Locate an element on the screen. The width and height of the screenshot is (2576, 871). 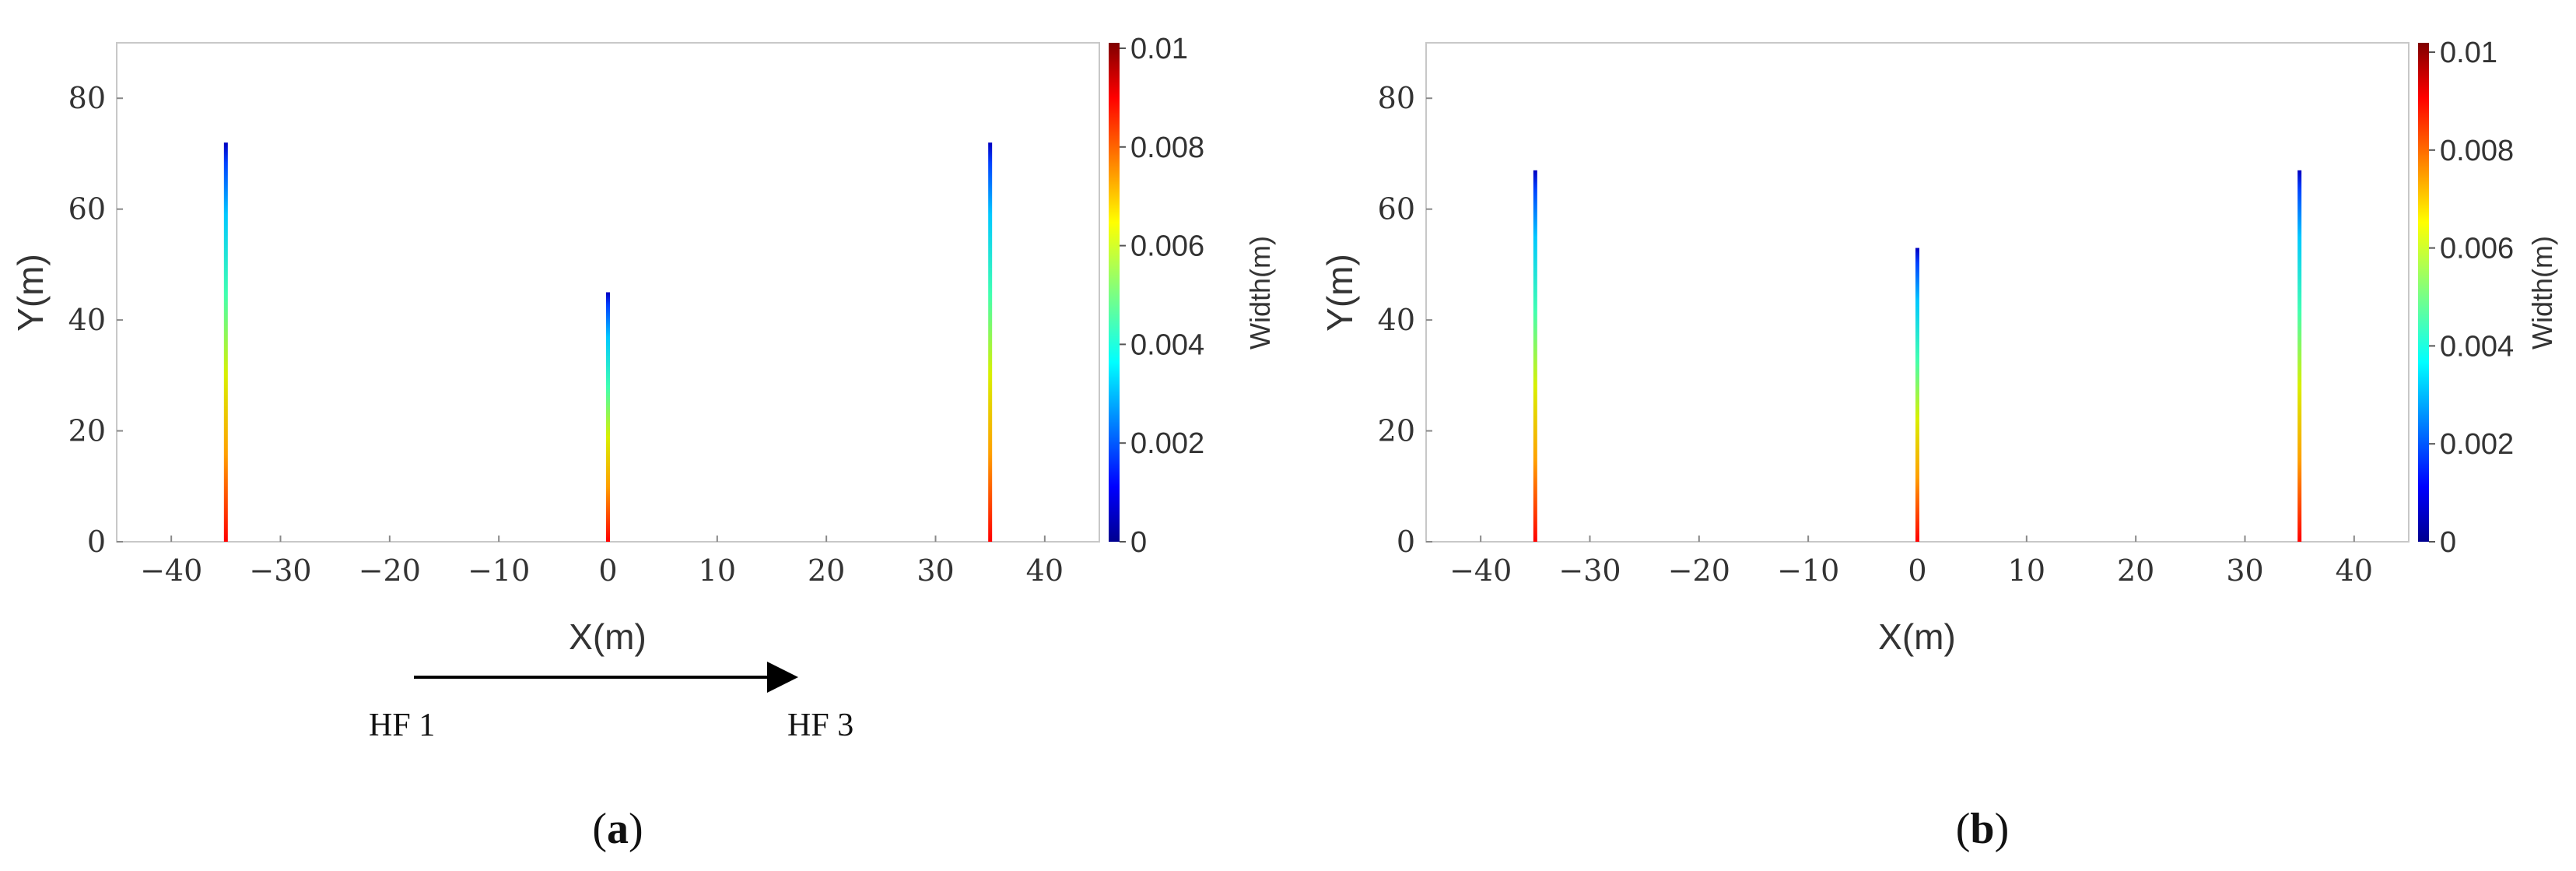
arrow-end-label: HF 3 is located at coordinates (820, 725).